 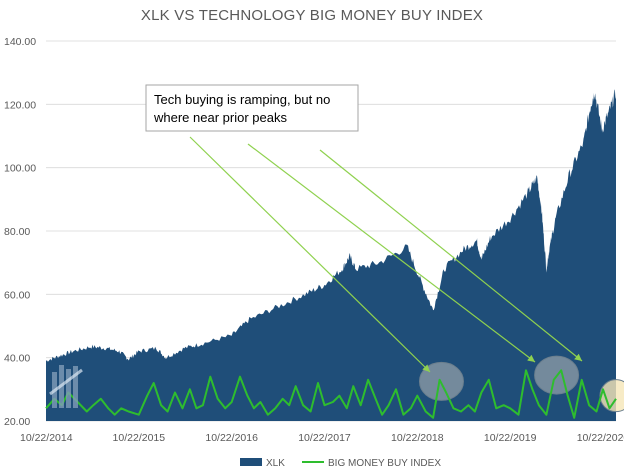 What do you see at coordinates (252, 108) in the screenshot?
I see `annotation-box` at bounding box center [252, 108].